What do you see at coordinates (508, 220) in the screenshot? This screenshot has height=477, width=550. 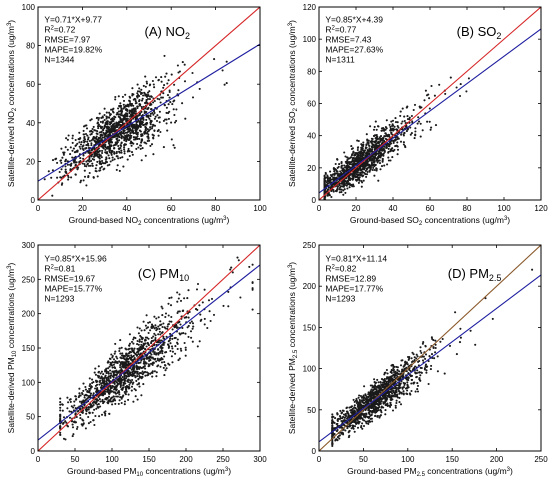 I see `x-axis-label-text: )` at bounding box center [508, 220].